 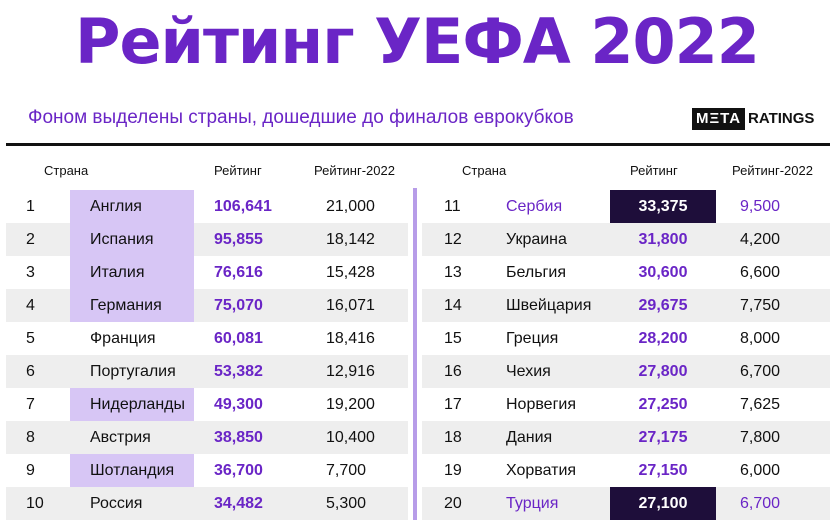 What do you see at coordinates (532, 338) in the screenshot?
I see `country-name: Греция` at bounding box center [532, 338].